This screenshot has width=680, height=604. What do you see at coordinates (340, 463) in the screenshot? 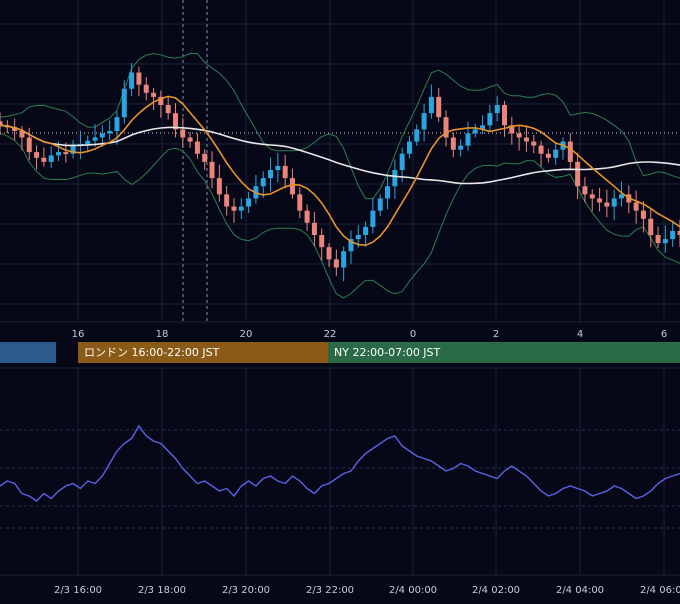
I see `oscillator-line` at bounding box center [340, 463].